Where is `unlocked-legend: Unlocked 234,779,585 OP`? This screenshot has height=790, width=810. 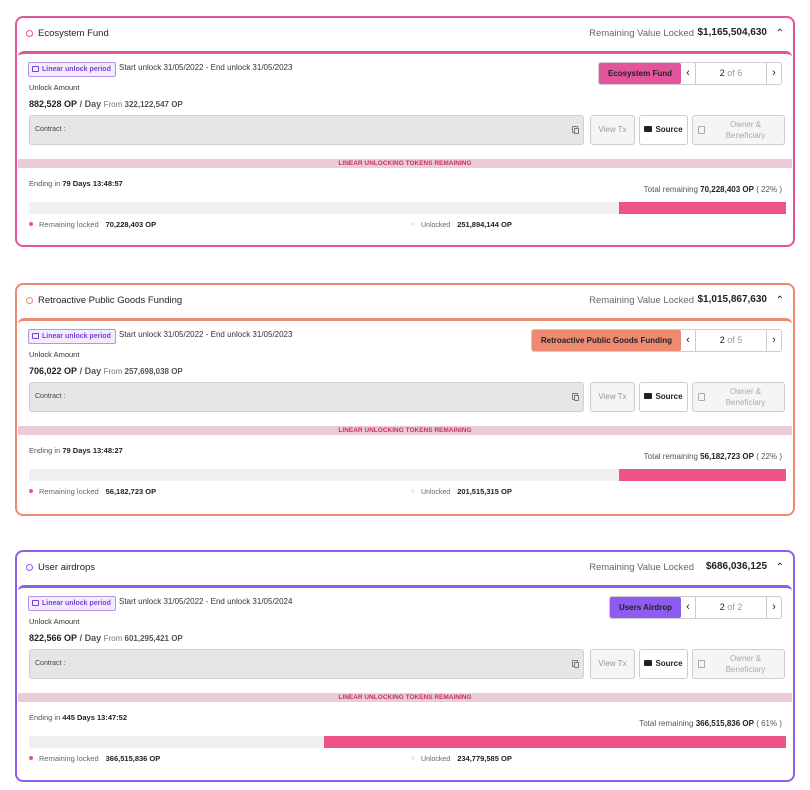
unlocked-legend: Unlocked 234,779,585 OP is located at coordinates (461, 758).